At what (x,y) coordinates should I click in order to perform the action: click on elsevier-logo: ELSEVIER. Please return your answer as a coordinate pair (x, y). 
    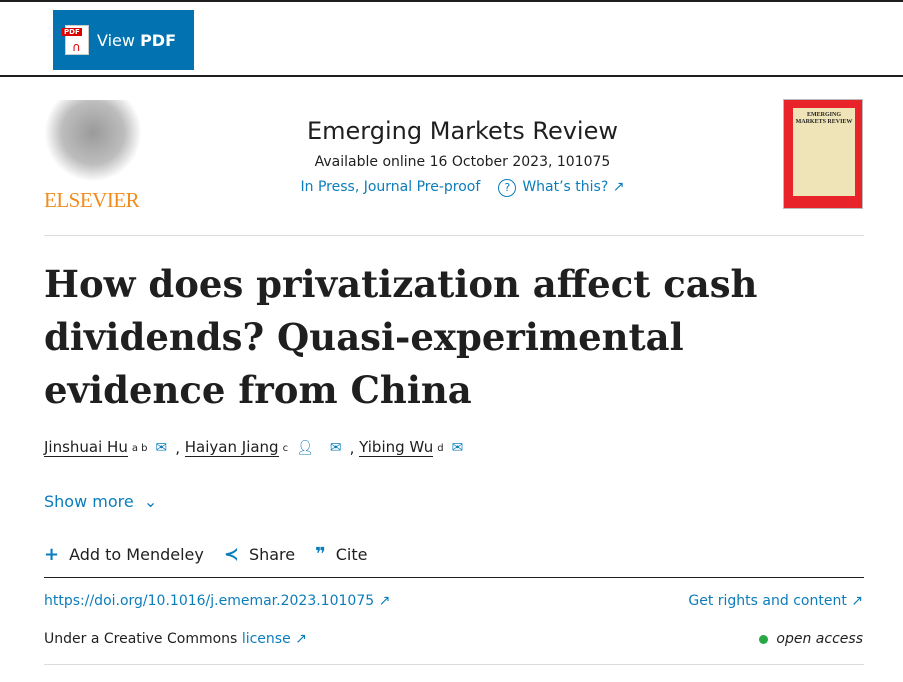
    Looking at the image, I should click on (94, 156).